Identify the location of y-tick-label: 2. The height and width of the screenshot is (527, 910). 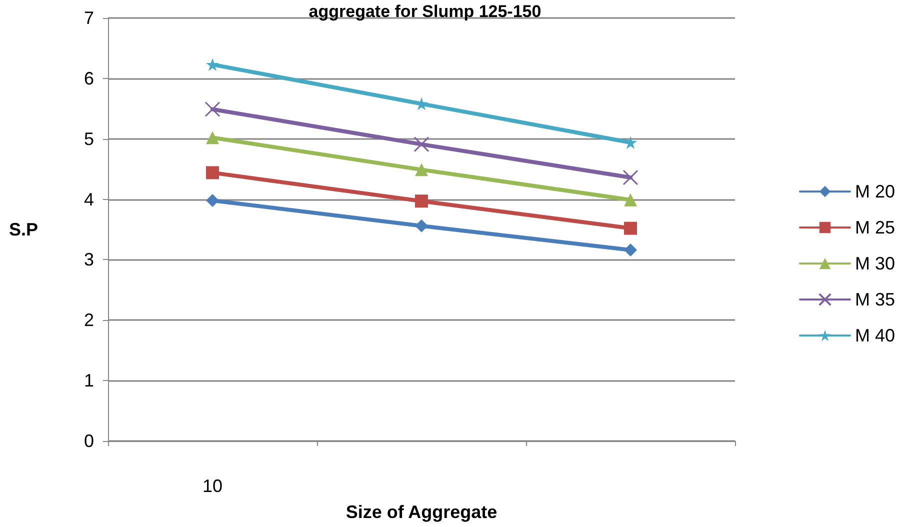
(89, 320).